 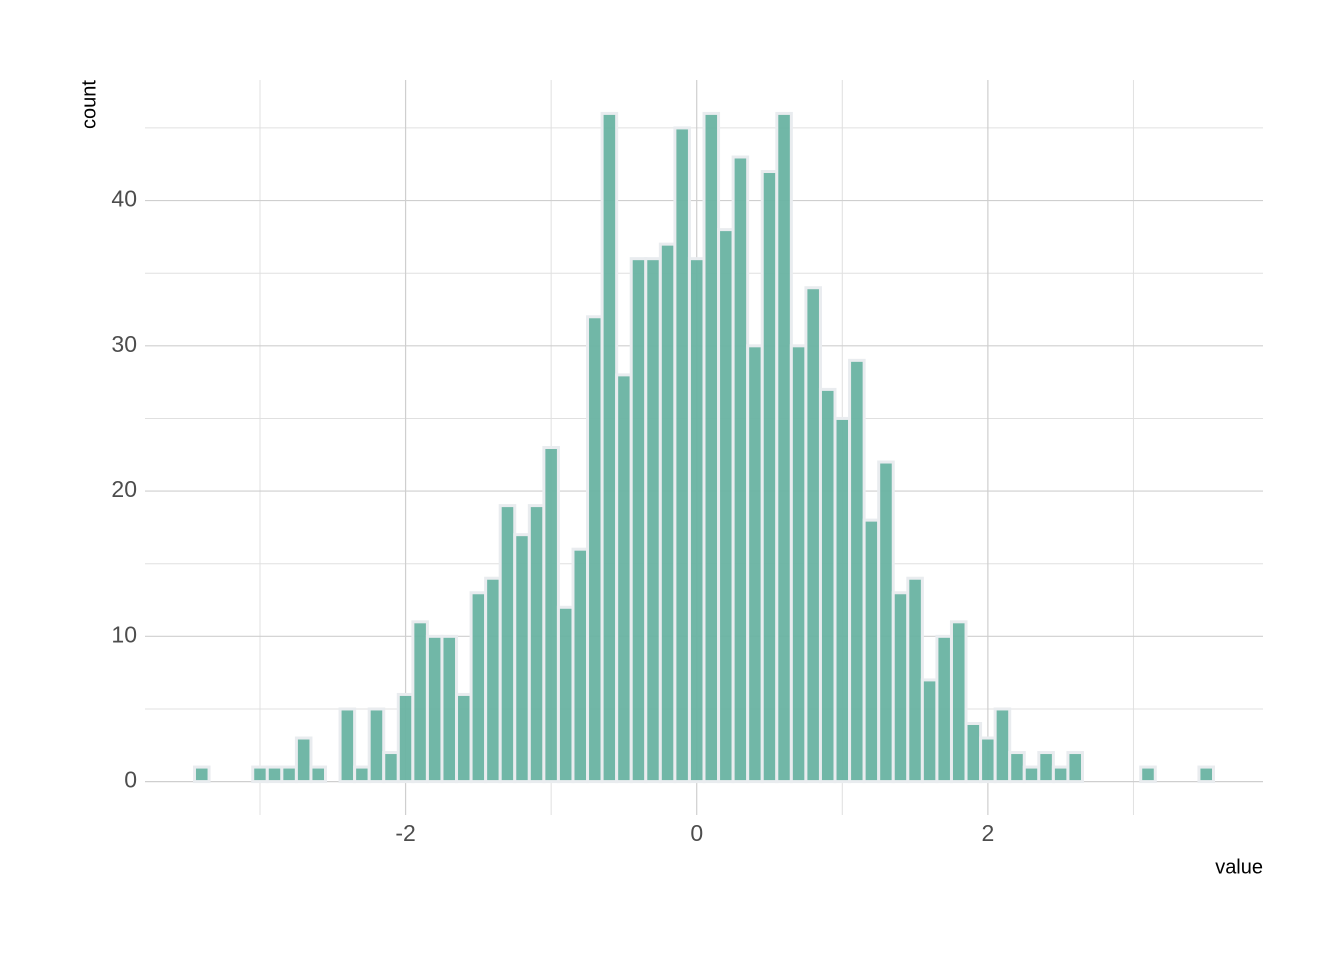 What do you see at coordinates (1239, 867) in the screenshot?
I see `x-axis-label: value` at bounding box center [1239, 867].